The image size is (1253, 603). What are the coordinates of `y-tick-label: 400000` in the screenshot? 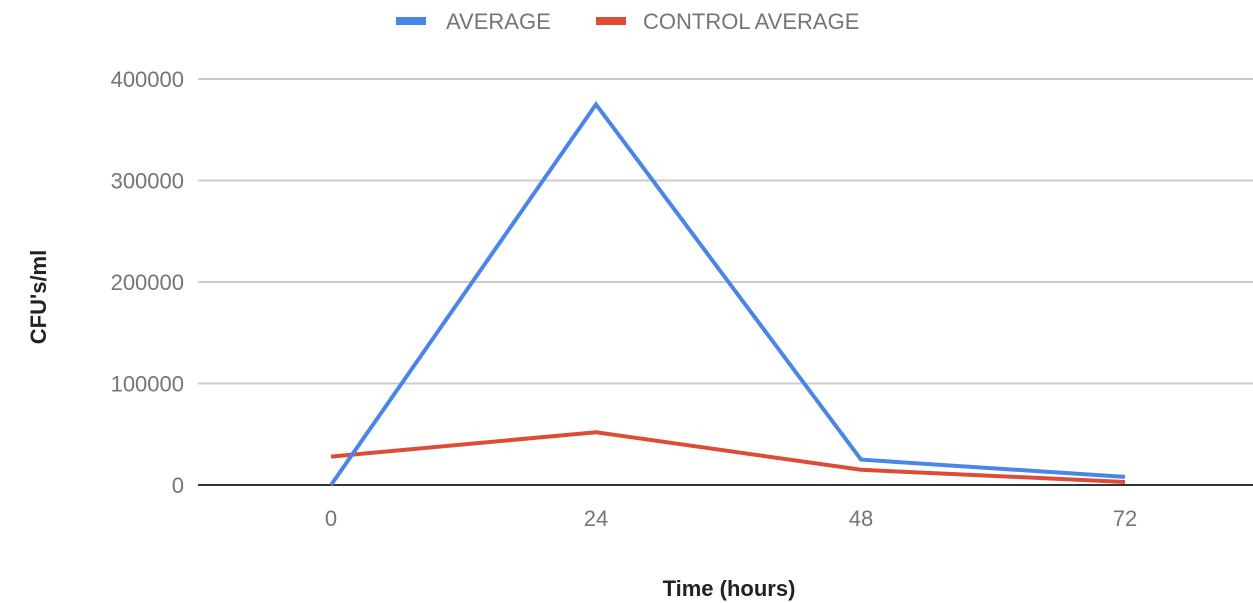 It's located at (147, 79).